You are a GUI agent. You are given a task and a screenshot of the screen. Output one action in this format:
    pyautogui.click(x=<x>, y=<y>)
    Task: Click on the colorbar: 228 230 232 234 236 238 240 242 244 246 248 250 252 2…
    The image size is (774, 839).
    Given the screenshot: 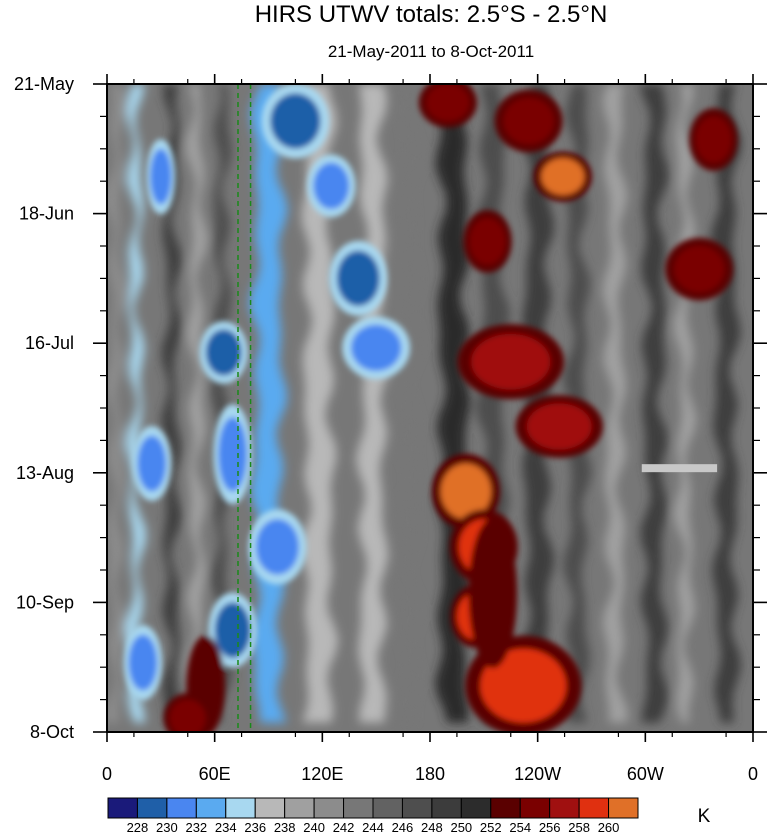 What is the action you would take?
    pyautogui.click(x=373, y=816)
    